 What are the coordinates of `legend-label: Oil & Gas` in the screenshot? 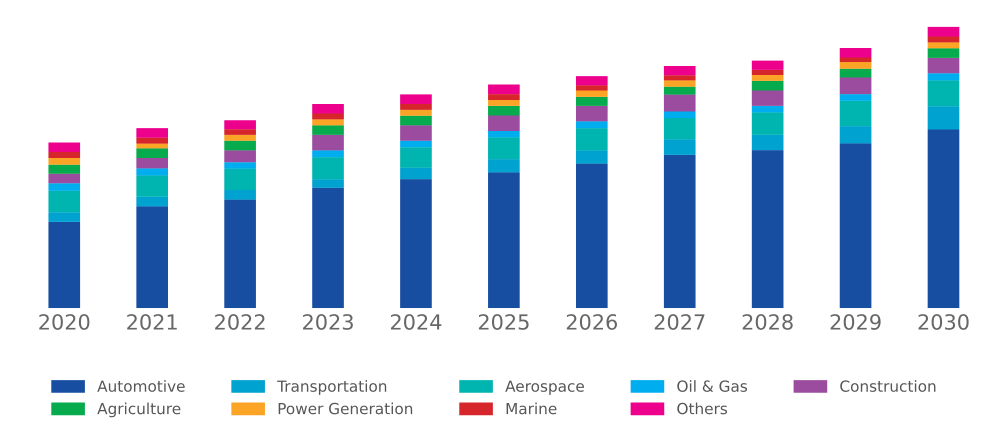 It's located at (712, 386).